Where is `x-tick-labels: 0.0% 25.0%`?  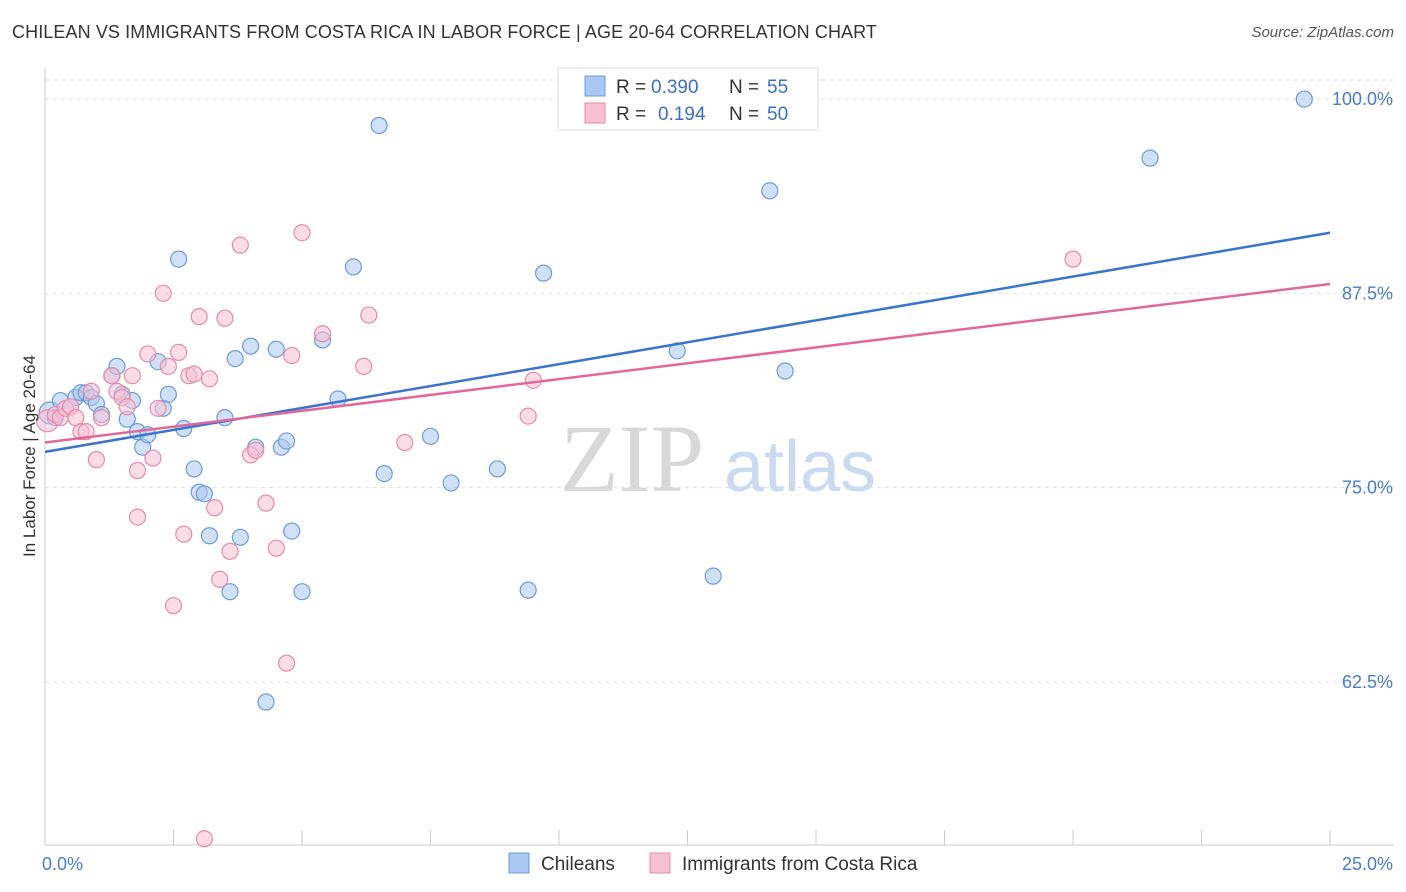 x-tick-labels: 0.0% 25.0% is located at coordinates (717, 864).